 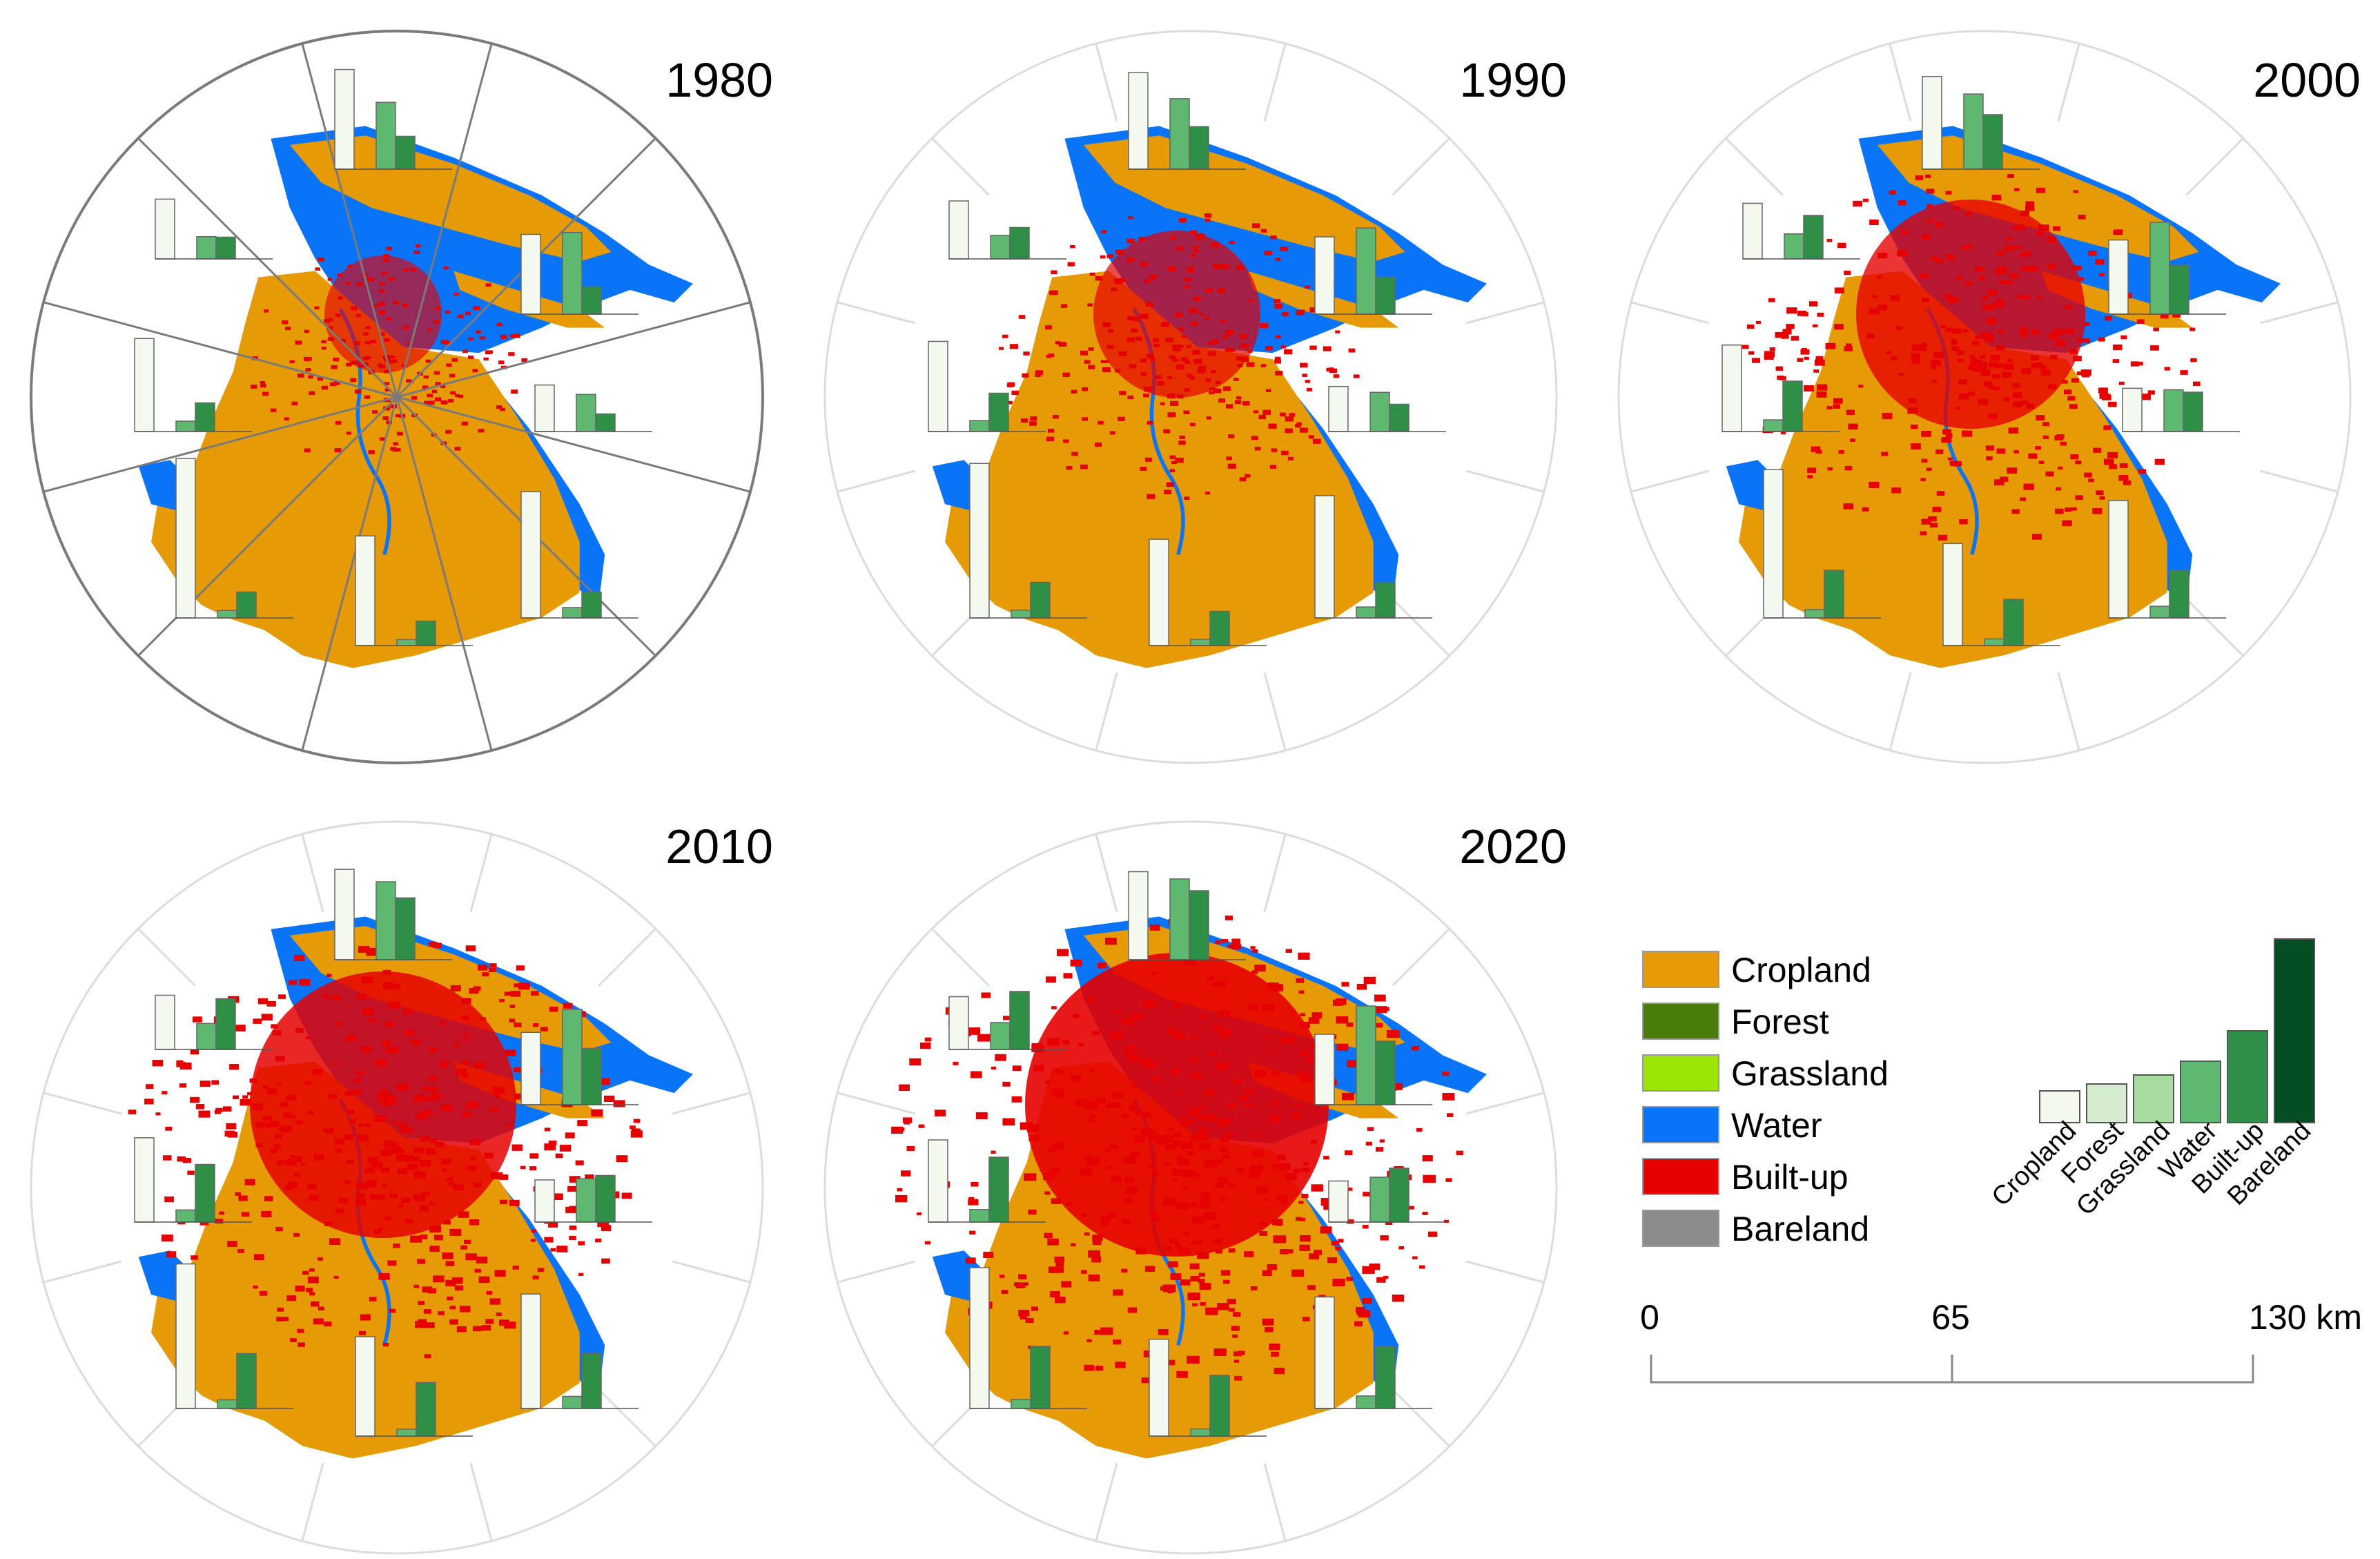 What do you see at coordinates (1680, 1073) in the screenshot?
I see `grassland-swatch` at bounding box center [1680, 1073].